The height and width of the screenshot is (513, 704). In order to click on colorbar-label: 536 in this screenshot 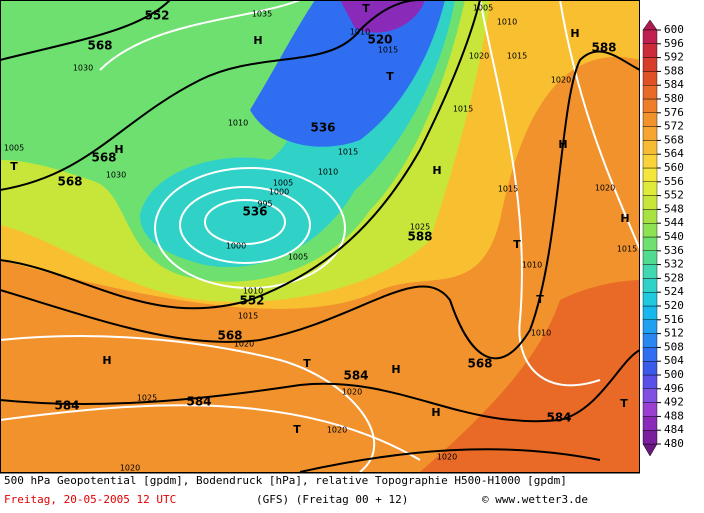, I will do `click(674, 250)`.